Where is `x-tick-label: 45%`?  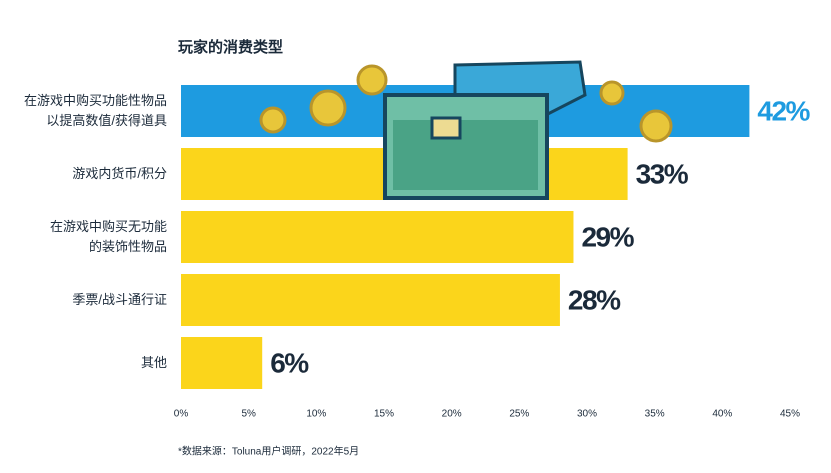 x-tick-label: 45% is located at coordinates (790, 414).